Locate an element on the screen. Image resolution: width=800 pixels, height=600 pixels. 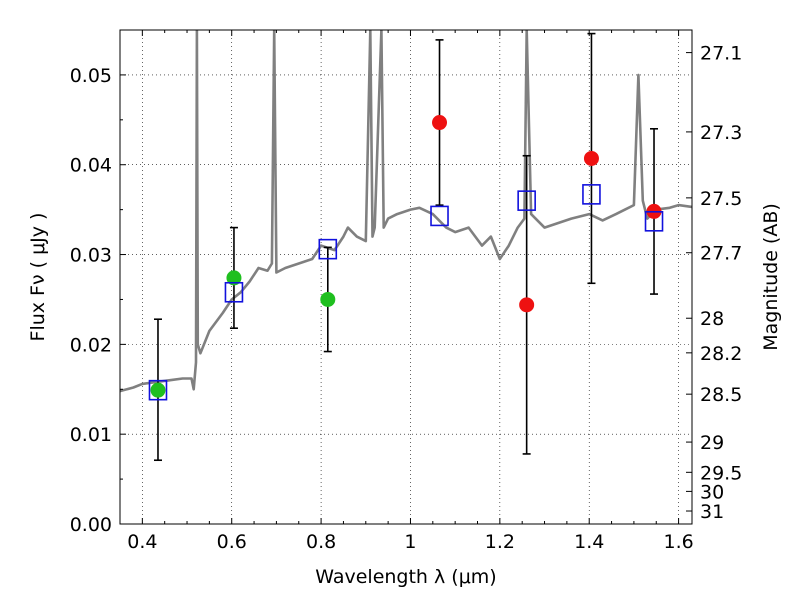
y2-tick-label: 27.3 is located at coordinates (721, 133).